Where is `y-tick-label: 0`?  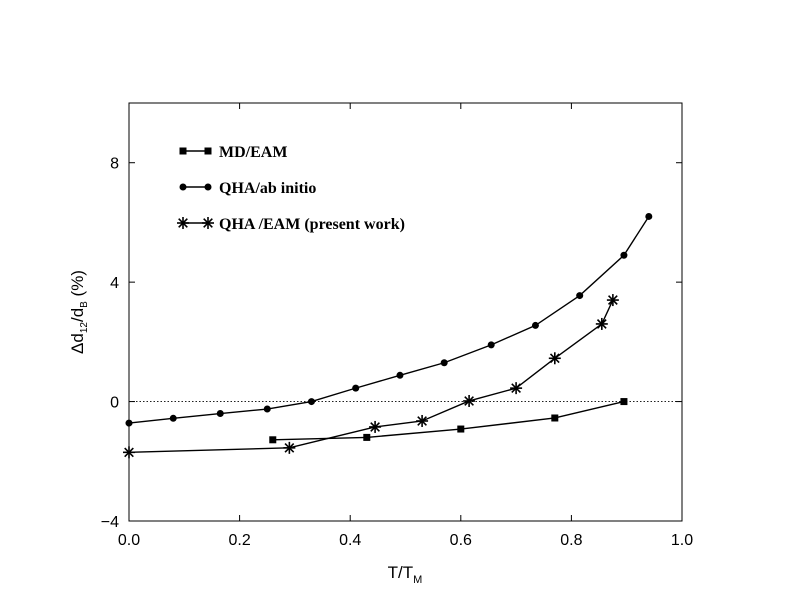 y-tick-label: 0 is located at coordinates (114, 403).